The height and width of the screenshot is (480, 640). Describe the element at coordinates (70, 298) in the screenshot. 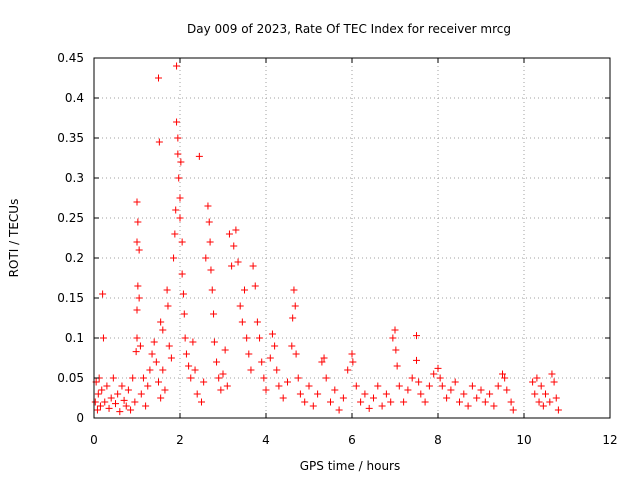

I see `y-tick-label: 0.15` at that location.